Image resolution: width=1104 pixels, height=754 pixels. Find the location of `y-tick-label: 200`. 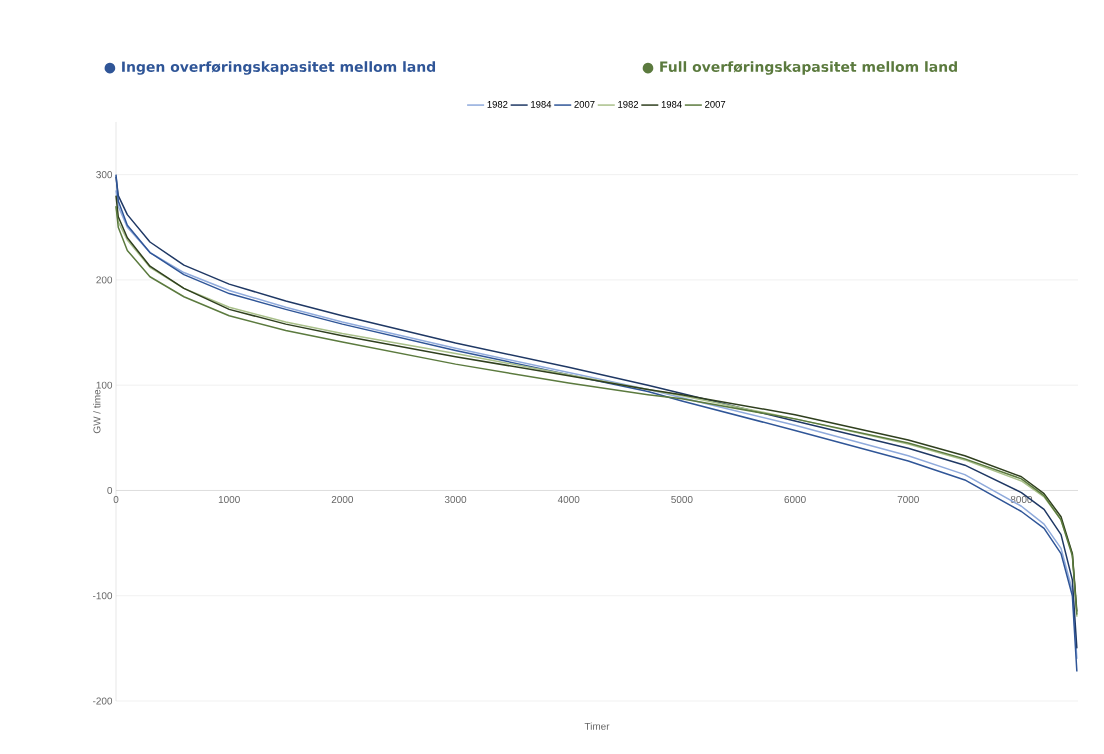

y-tick-label: 200 is located at coordinates (104, 280).